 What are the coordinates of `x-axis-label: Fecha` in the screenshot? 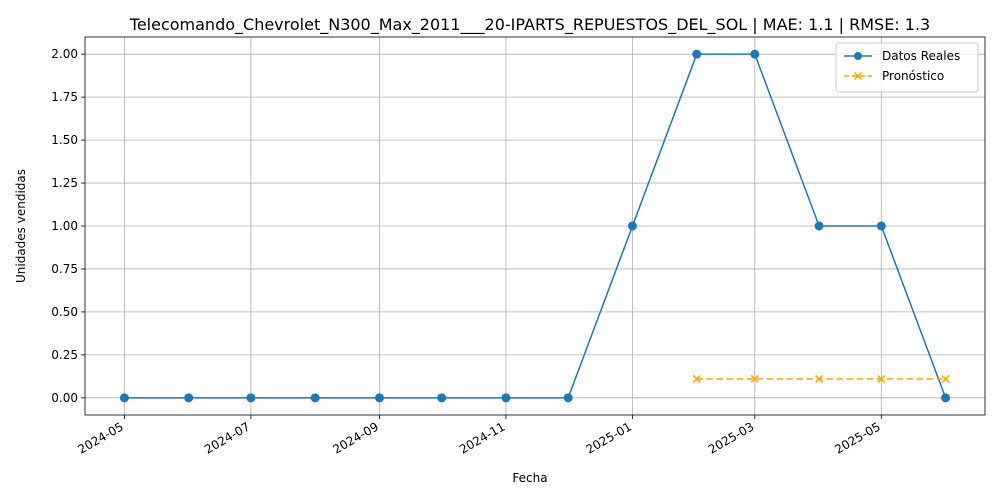 It's located at (529, 478).